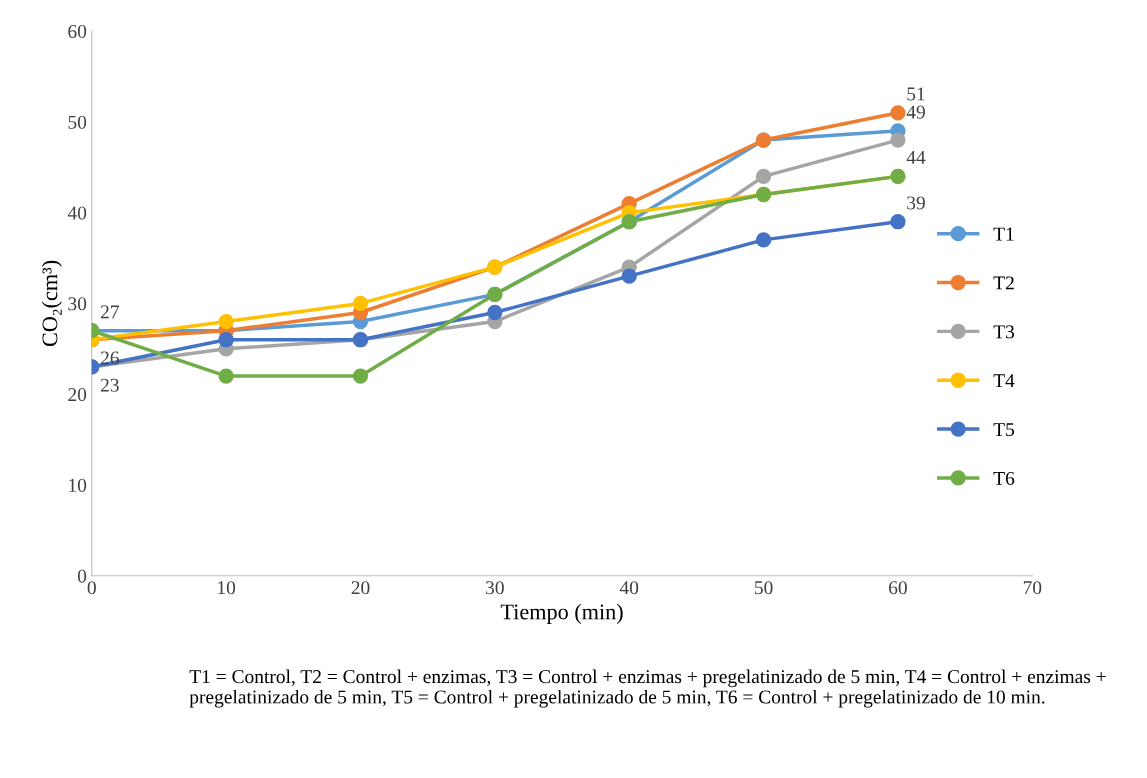 The width and height of the screenshot is (1147, 778). What do you see at coordinates (227, 588) in the screenshot?
I see `x-tick-label: 10` at bounding box center [227, 588].